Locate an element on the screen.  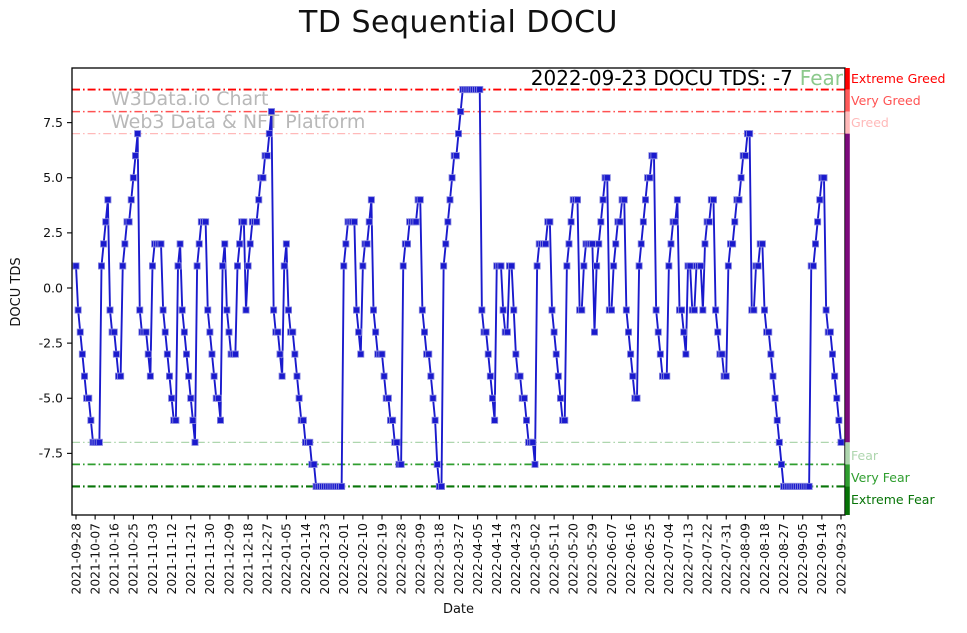
sentiment-color-bar is located at coordinates (847, 291).